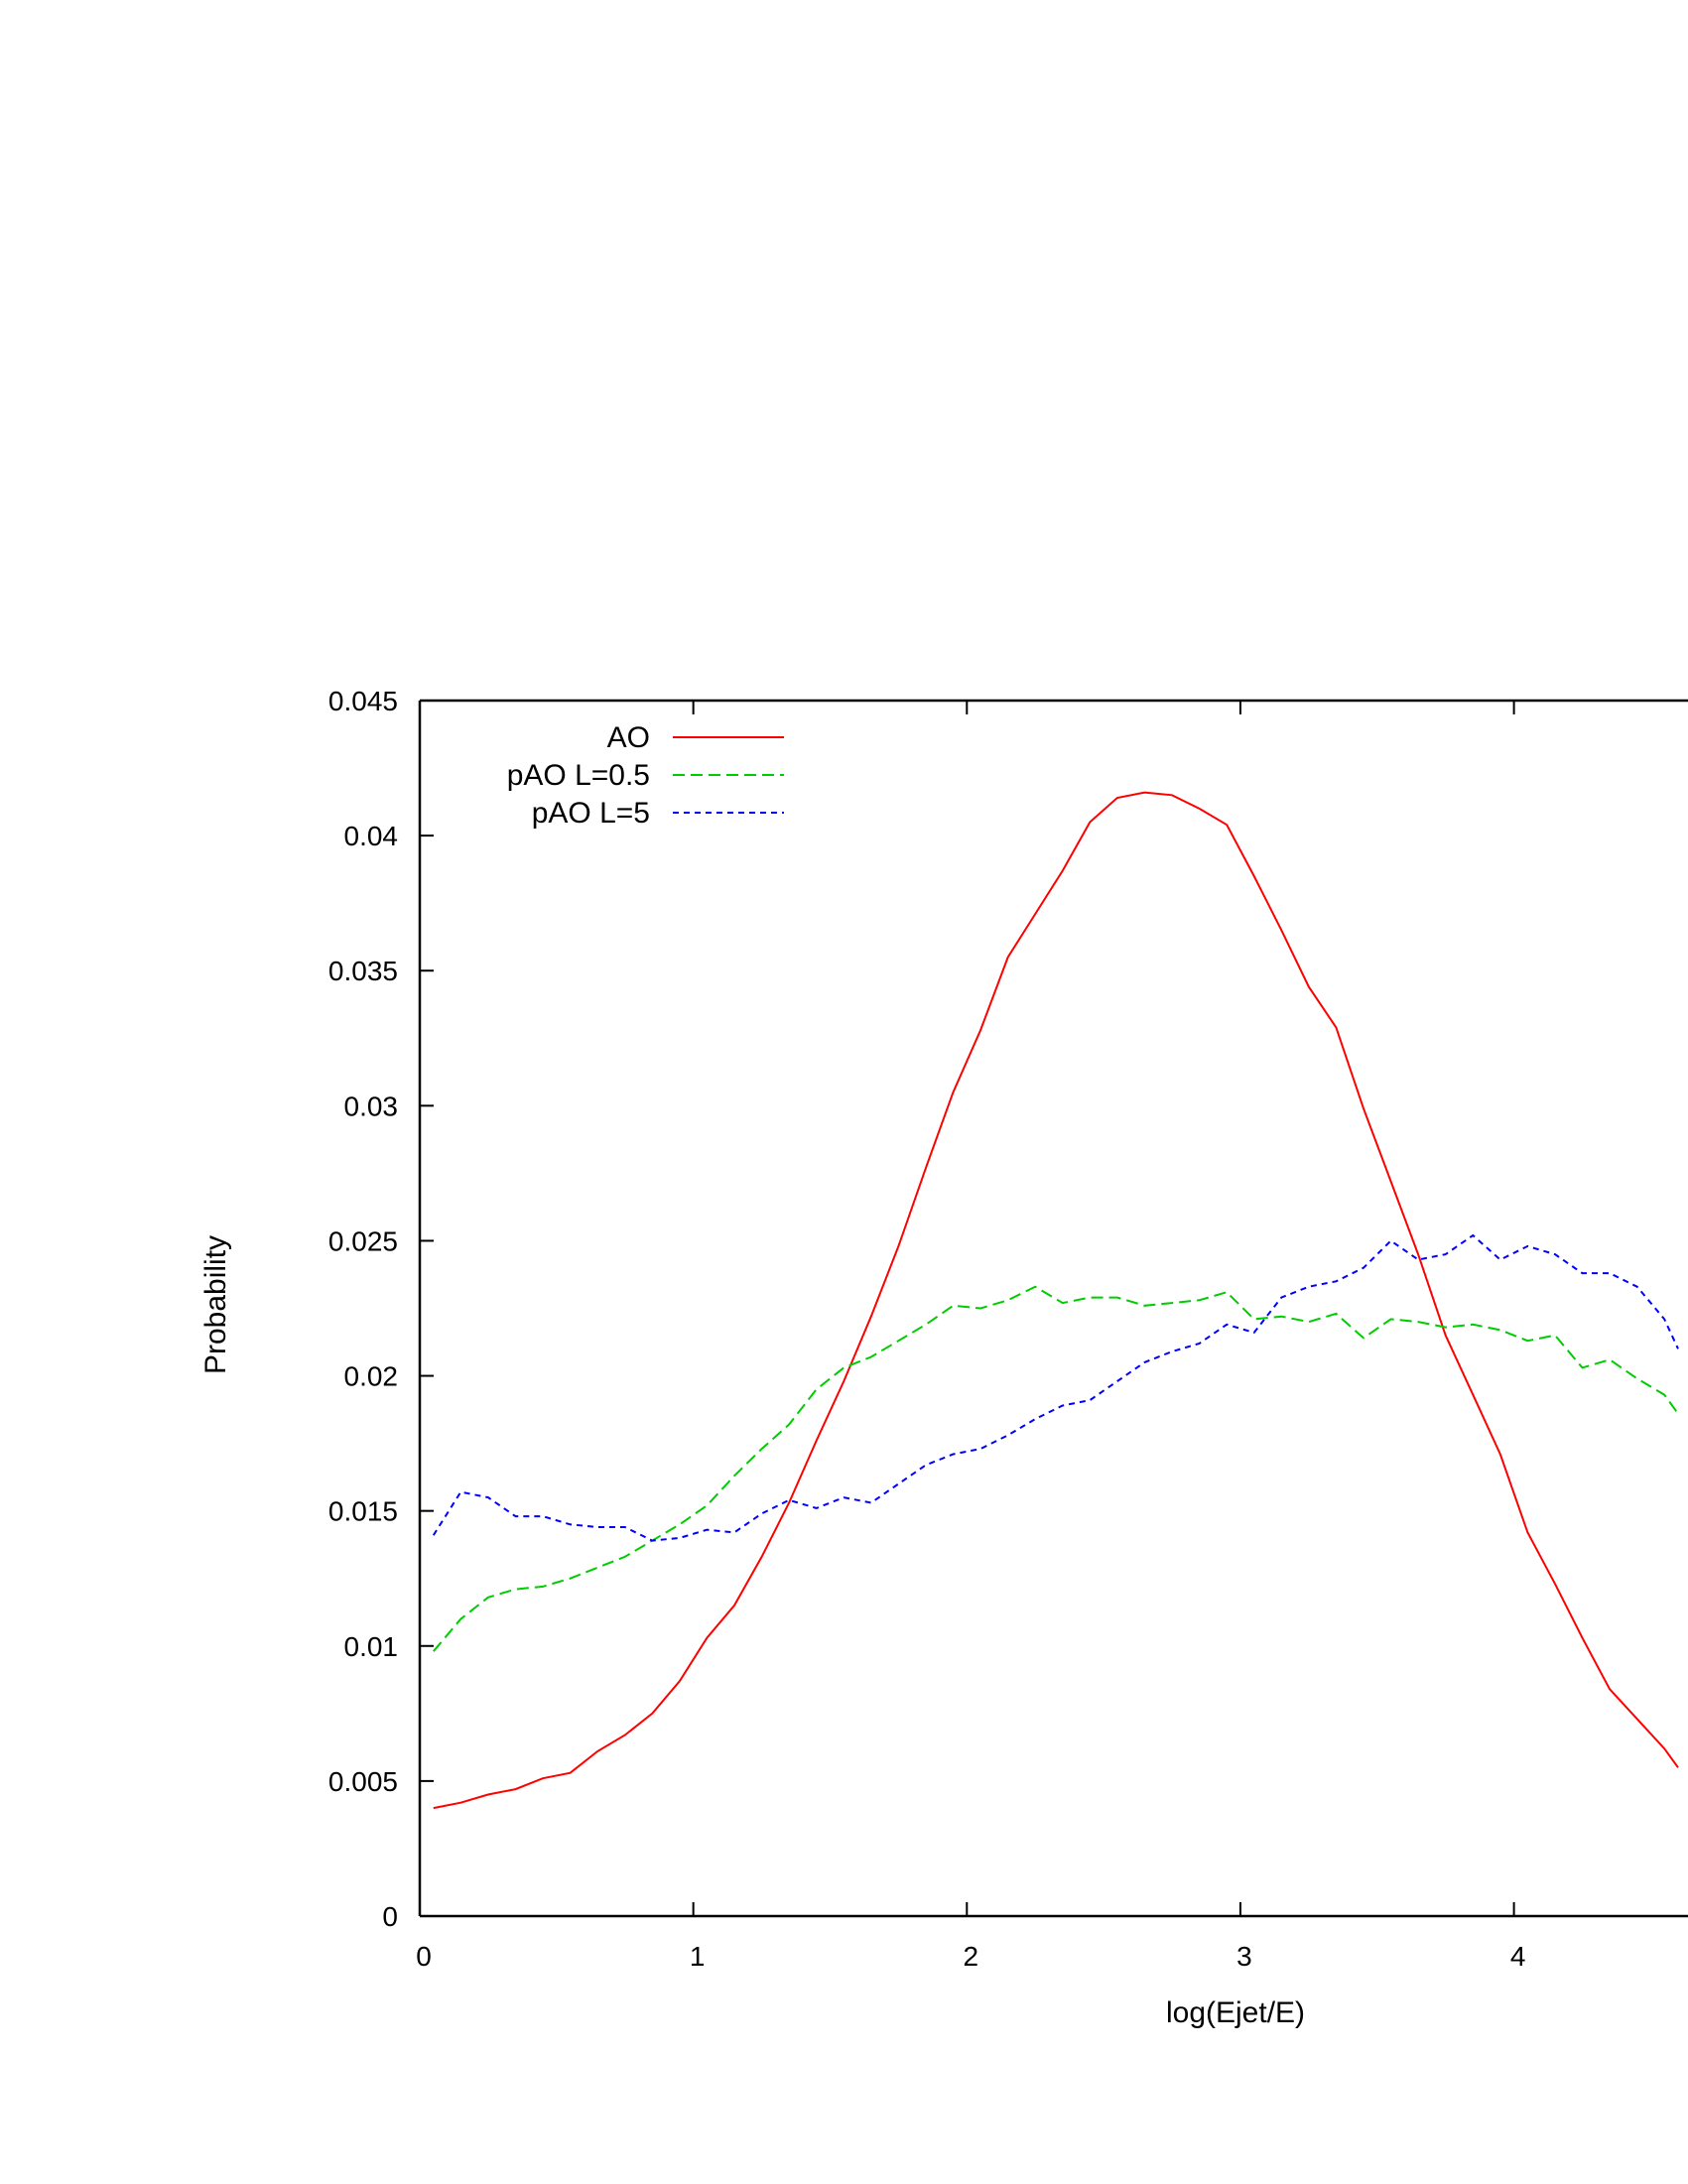 The width and height of the screenshot is (1688, 2184). I want to click on x-tick-label: 3, so click(1244, 1956).